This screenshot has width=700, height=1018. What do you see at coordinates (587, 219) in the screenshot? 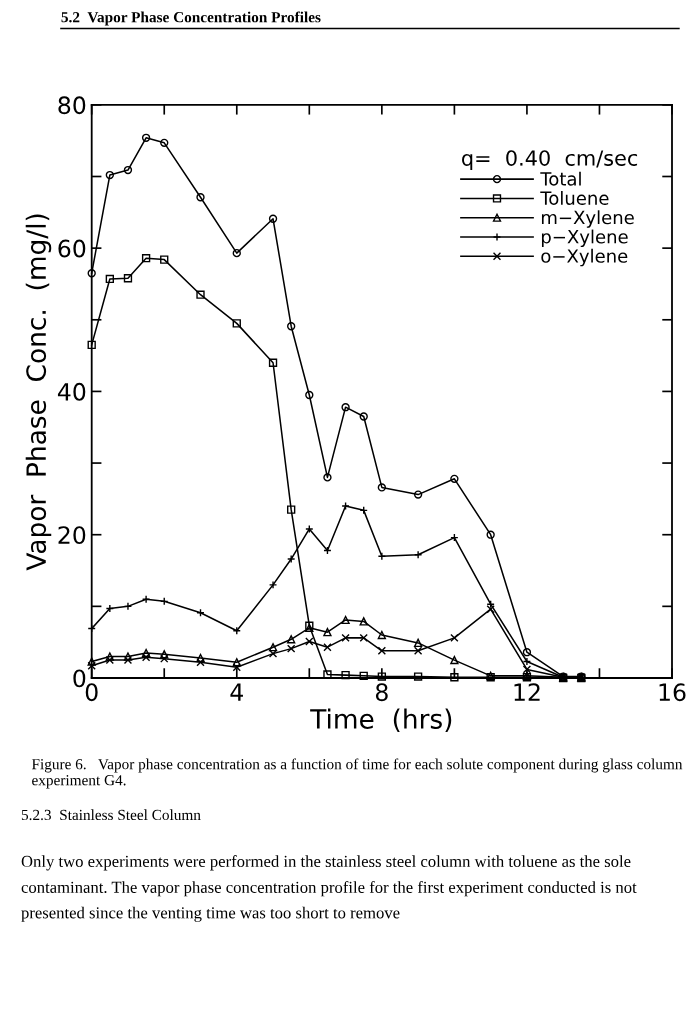
I see `legend-label: m−Xylene` at bounding box center [587, 219].